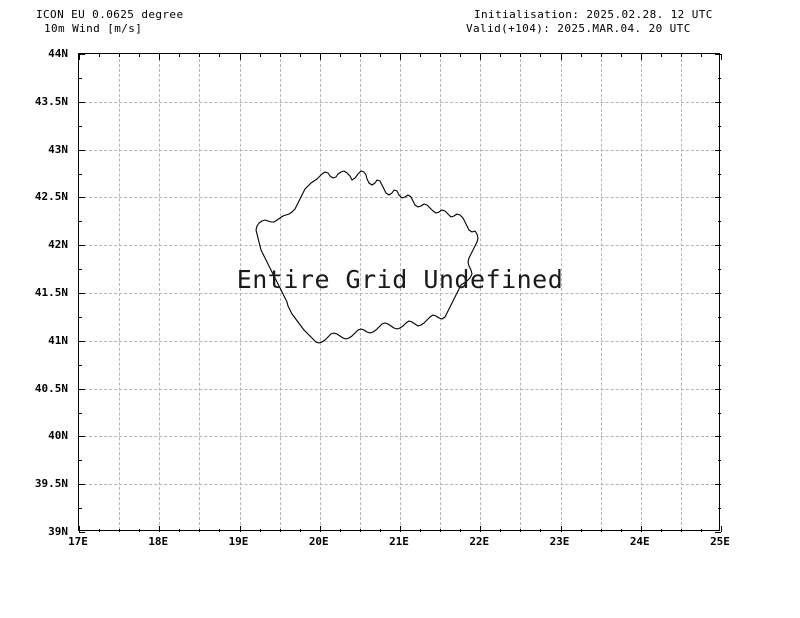 The width and height of the screenshot is (800, 618). I want to click on valid-time-label: Valid(+104): 2025.MAR.04. 20 UTC, so click(578, 28).